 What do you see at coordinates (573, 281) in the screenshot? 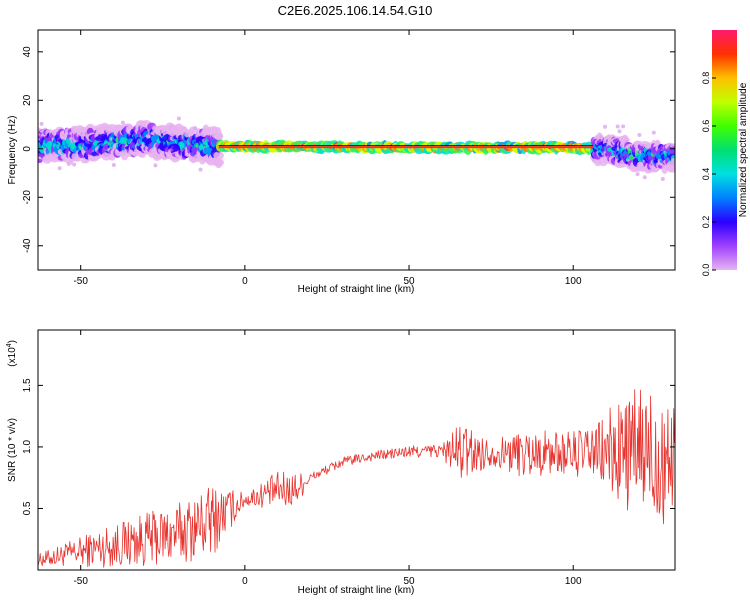
I see `spectrogram-x-tick-label: 100` at bounding box center [573, 281].